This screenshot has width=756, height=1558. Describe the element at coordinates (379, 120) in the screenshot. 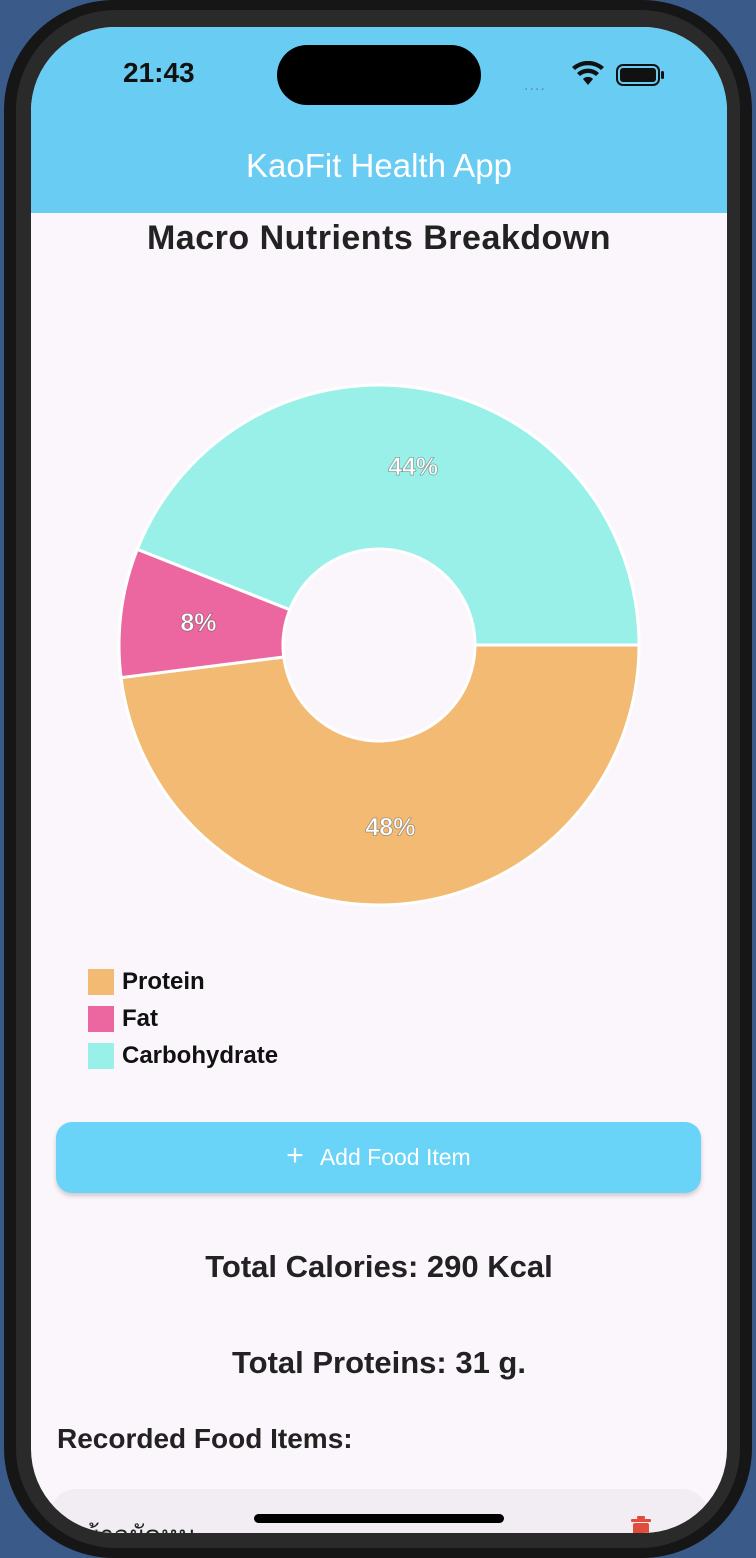

I see `app-bar: 21:43 .... KaoFit Health App` at that location.